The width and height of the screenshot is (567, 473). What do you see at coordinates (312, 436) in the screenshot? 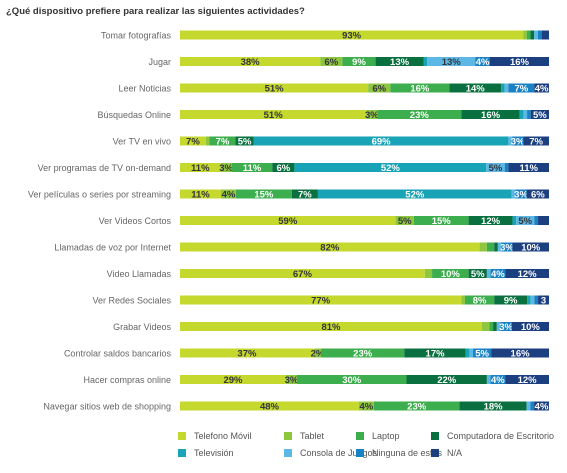
I see `legend-label: Tablet` at bounding box center [312, 436].